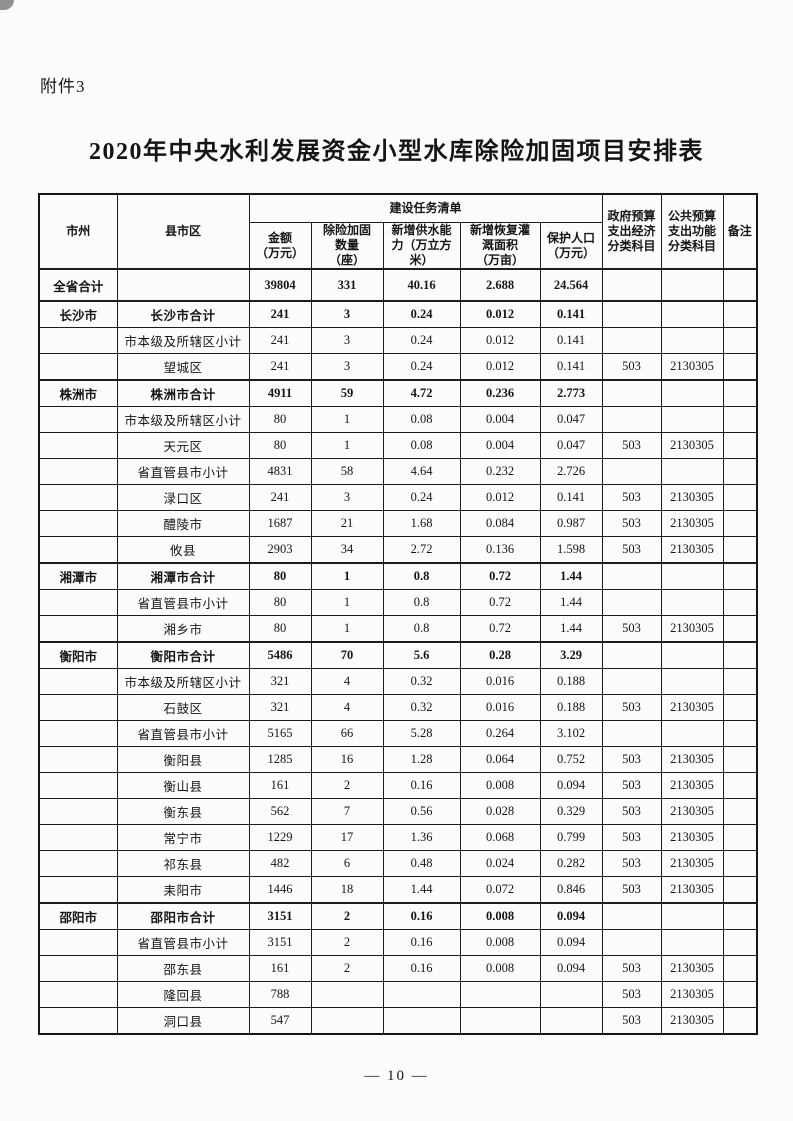  What do you see at coordinates (740, 231) in the screenshot?
I see `header-remark: 备注` at bounding box center [740, 231].